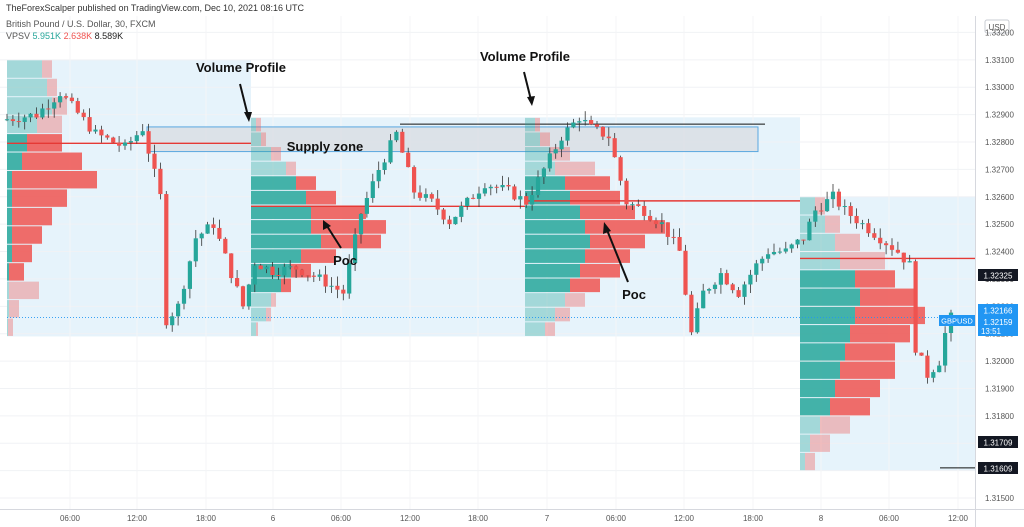 The image size is (1024, 527). Describe the element at coordinates (109, 36) in the screenshot. I see `indicator-total-volume: 8.589K` at that location.